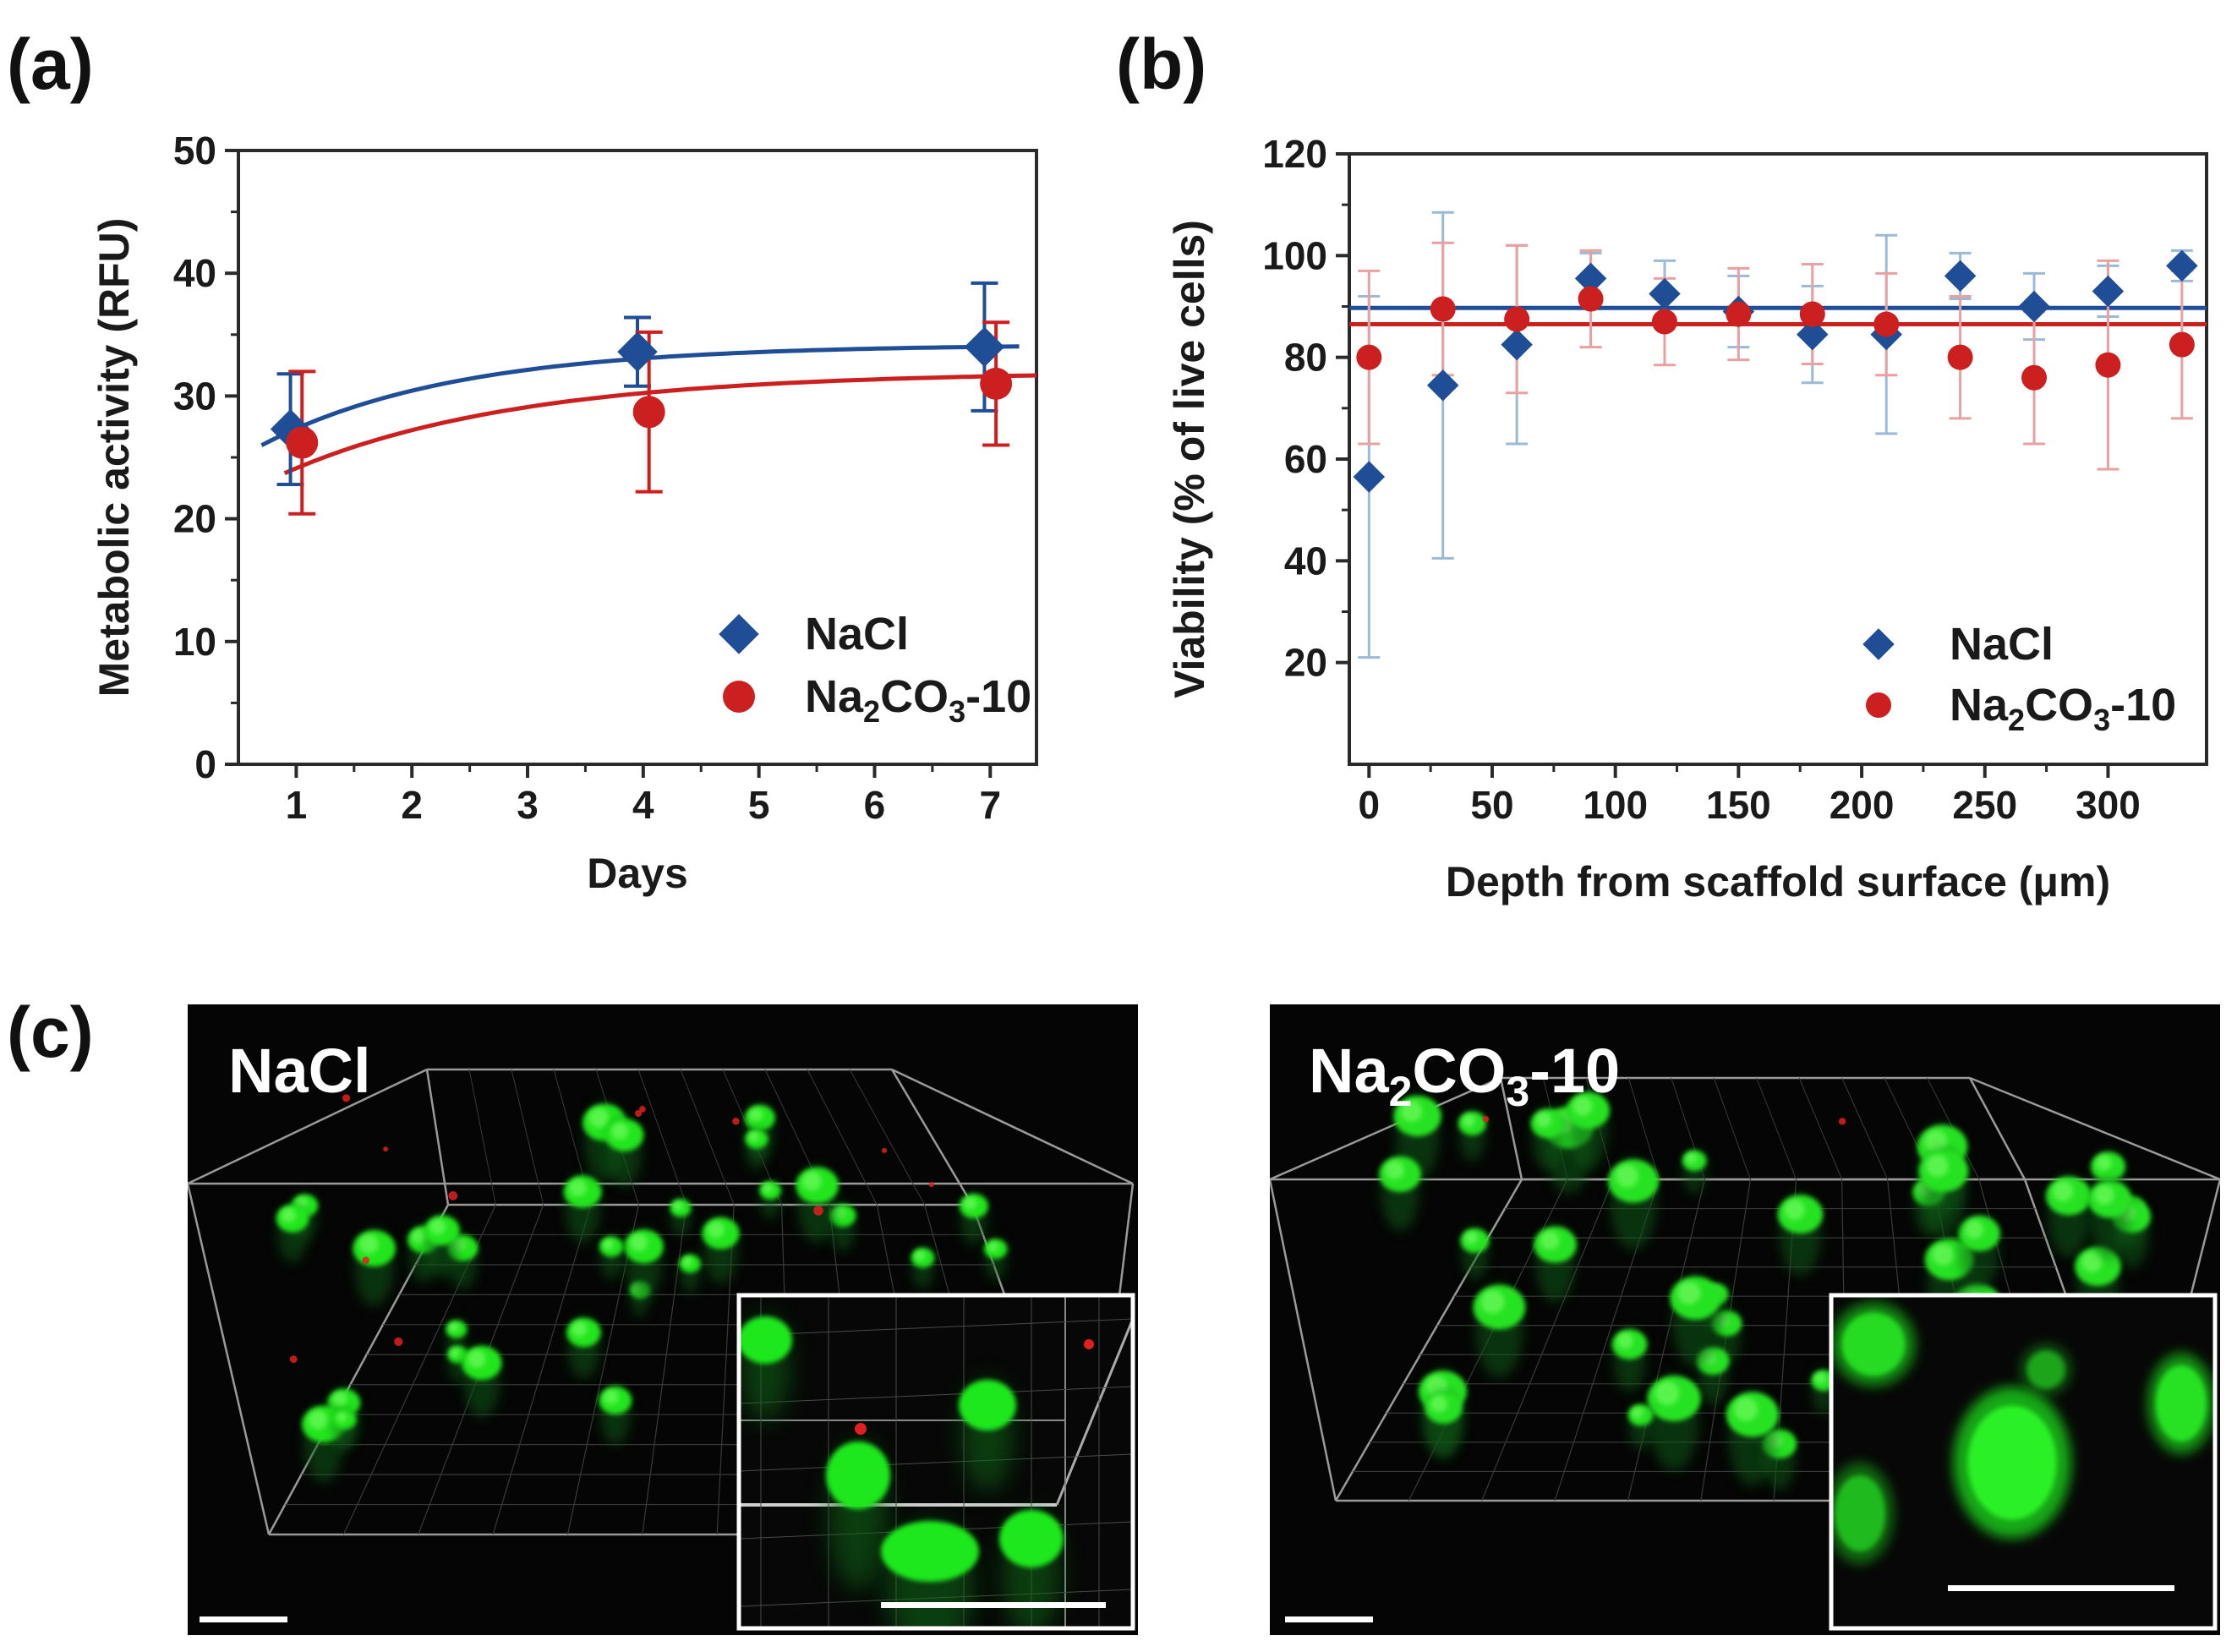 The width and height of the screenshot is (2237, 1652). Describe the element at coordinates (194, 642) in the screenshot. I see `y-tick-label: 10` at that location.